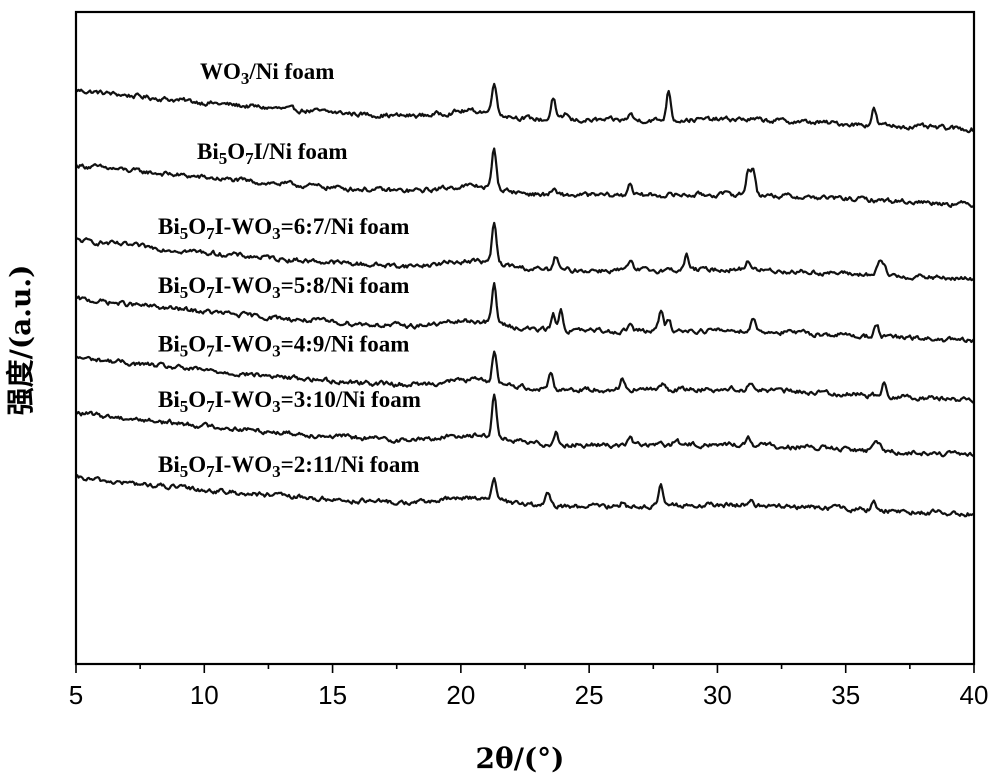 This screenshot has height=780, width=993. I want to click on x-tick-label: 15, so click(332, 695).